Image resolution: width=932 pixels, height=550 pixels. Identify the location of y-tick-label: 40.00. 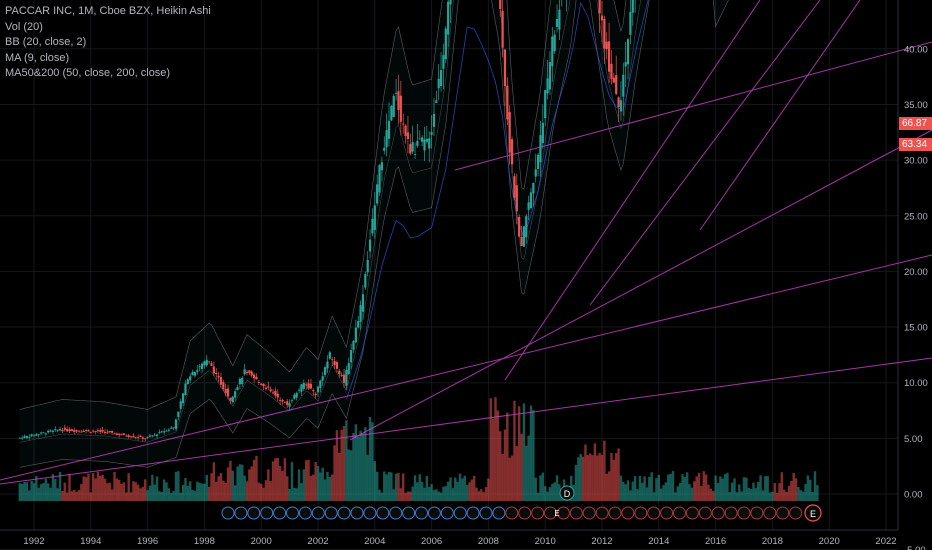
(916, 49).